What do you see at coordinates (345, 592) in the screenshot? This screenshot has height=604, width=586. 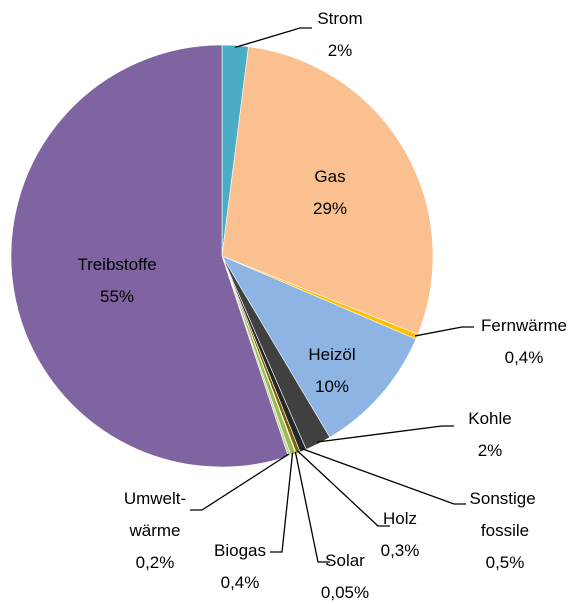 I see `slice-value-label: 0,05%` at bounding box center [345, 592].